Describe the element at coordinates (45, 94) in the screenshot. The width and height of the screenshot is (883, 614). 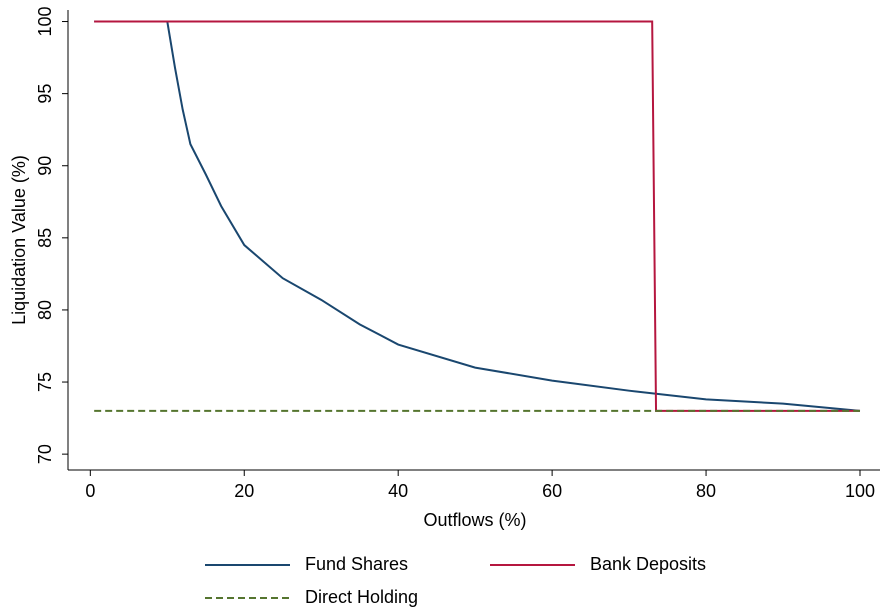
I see `y-tick-label: 95` at that location.